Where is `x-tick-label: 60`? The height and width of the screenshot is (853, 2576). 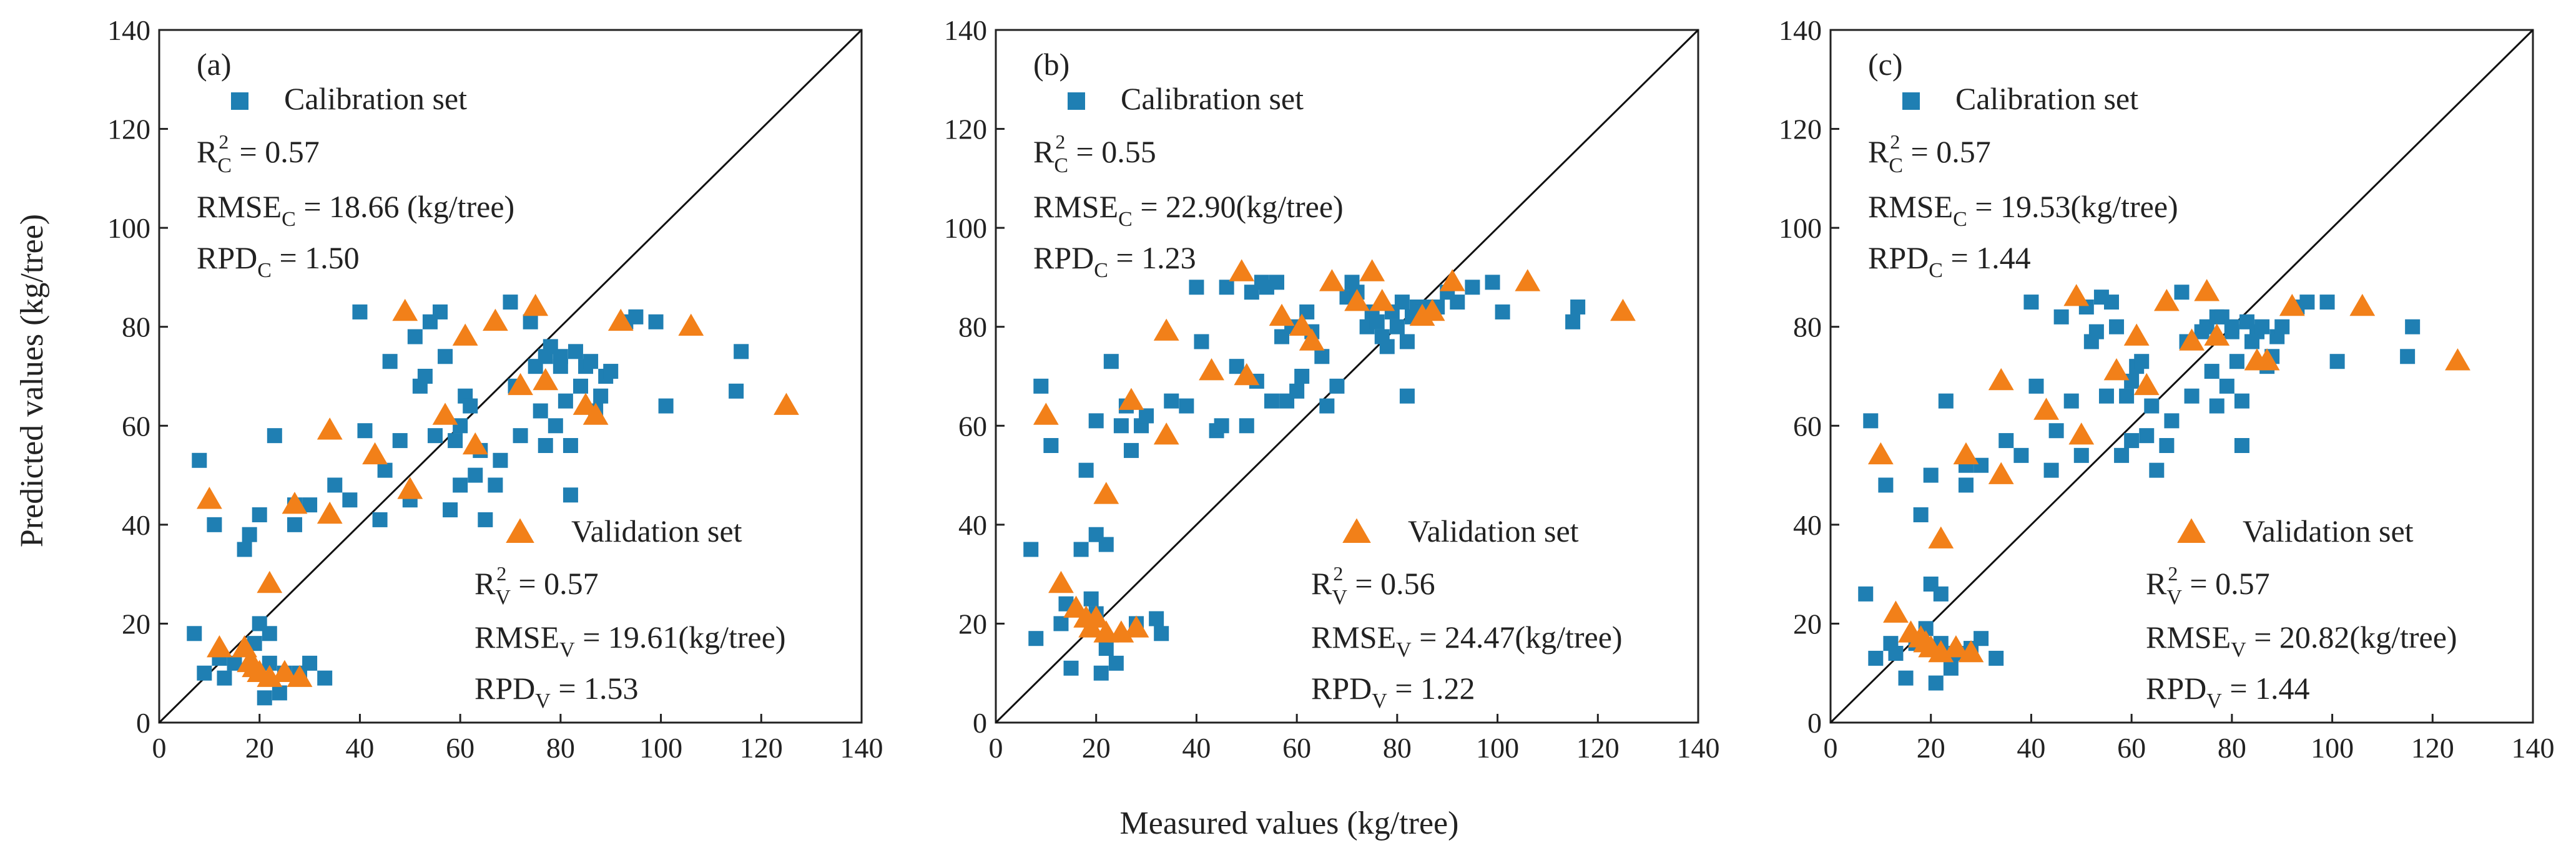 x-tick-label: 60 is located at coordinates (2131, 748).